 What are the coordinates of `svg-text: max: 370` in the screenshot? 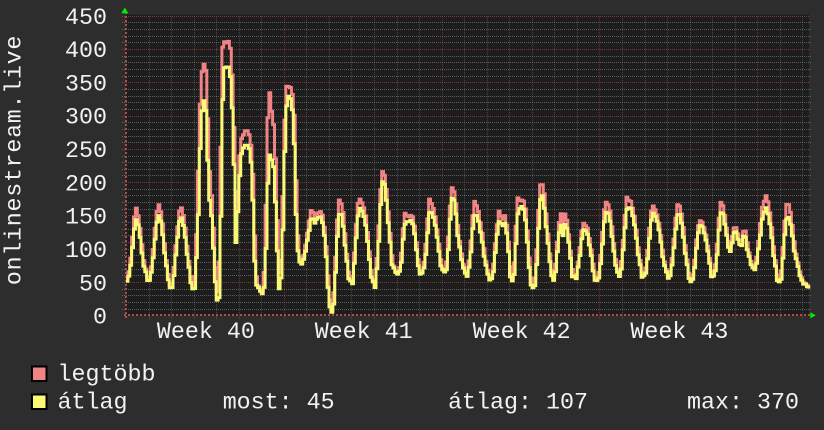 It's located at (743, 404).